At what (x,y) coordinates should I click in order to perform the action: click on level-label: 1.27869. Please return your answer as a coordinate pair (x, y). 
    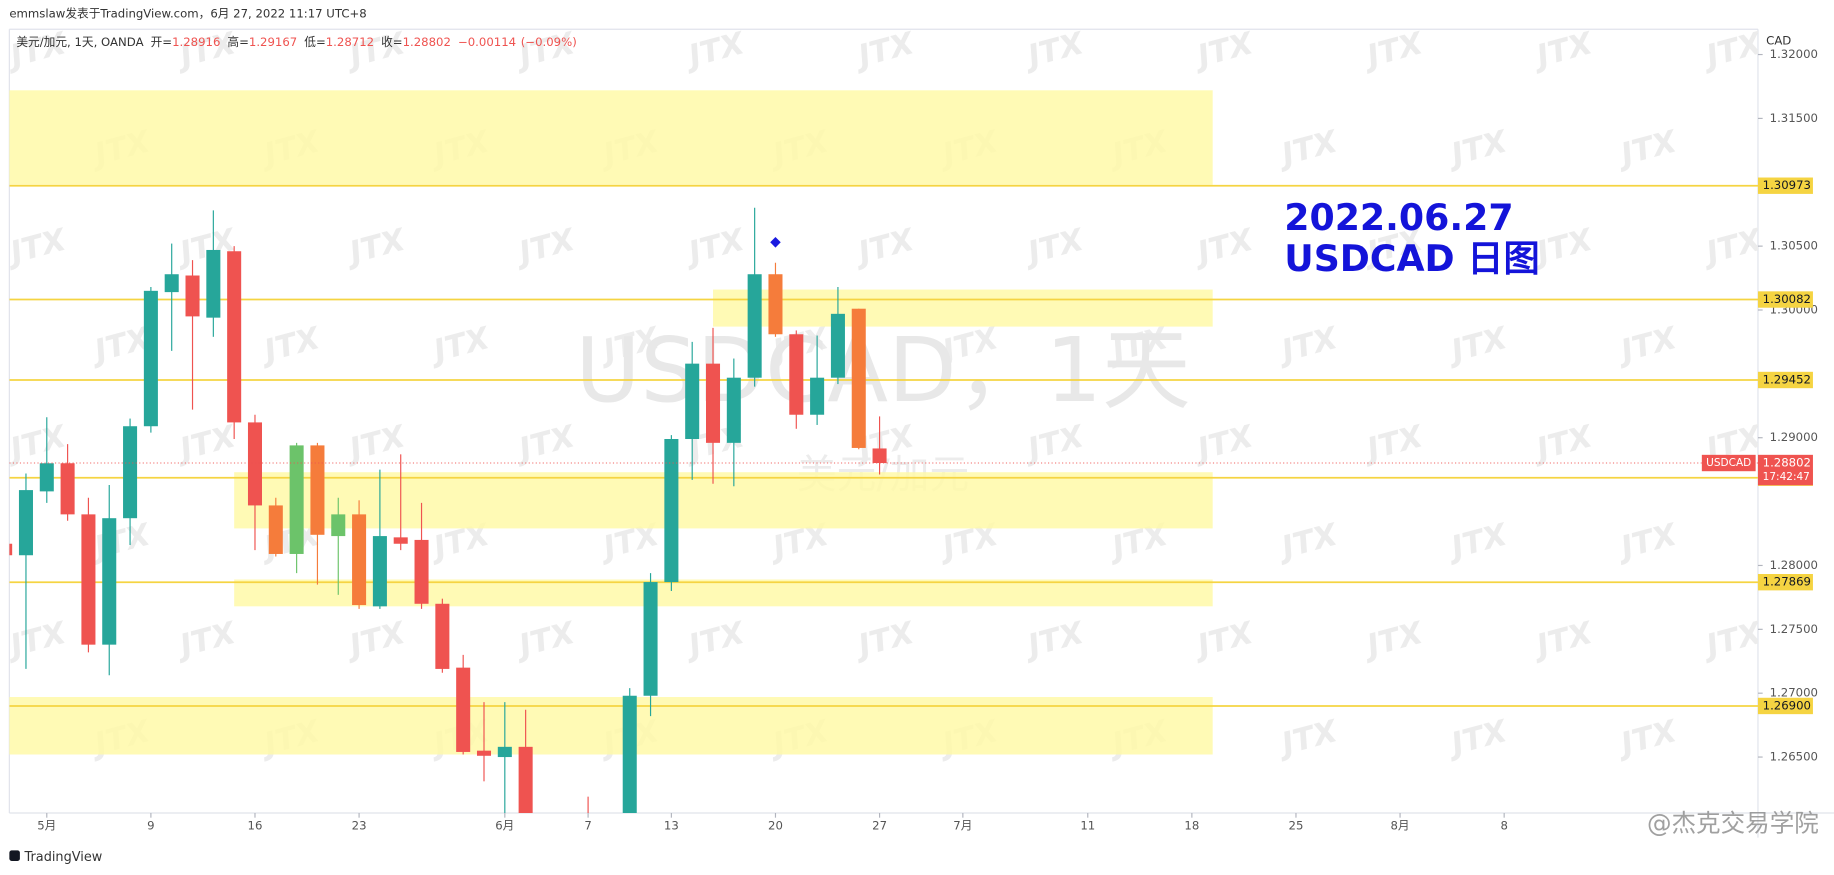
    Looking at the image, I should click on (1787, 582).